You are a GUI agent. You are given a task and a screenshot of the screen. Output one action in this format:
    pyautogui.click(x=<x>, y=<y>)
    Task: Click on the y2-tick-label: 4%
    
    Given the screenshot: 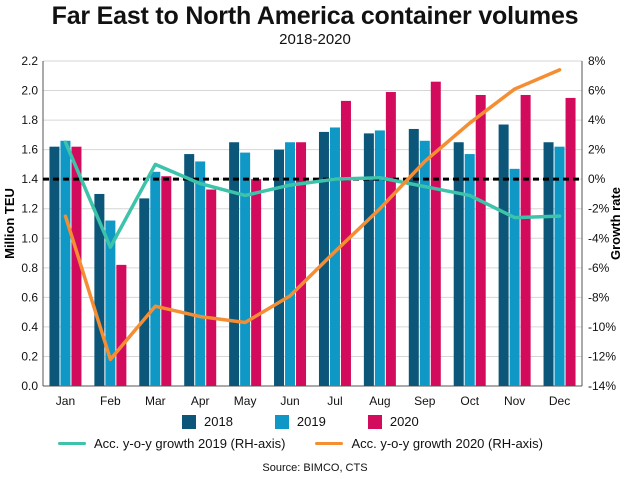 What is the action you would take?
    pyautogui.click(x=597, y=120)
    